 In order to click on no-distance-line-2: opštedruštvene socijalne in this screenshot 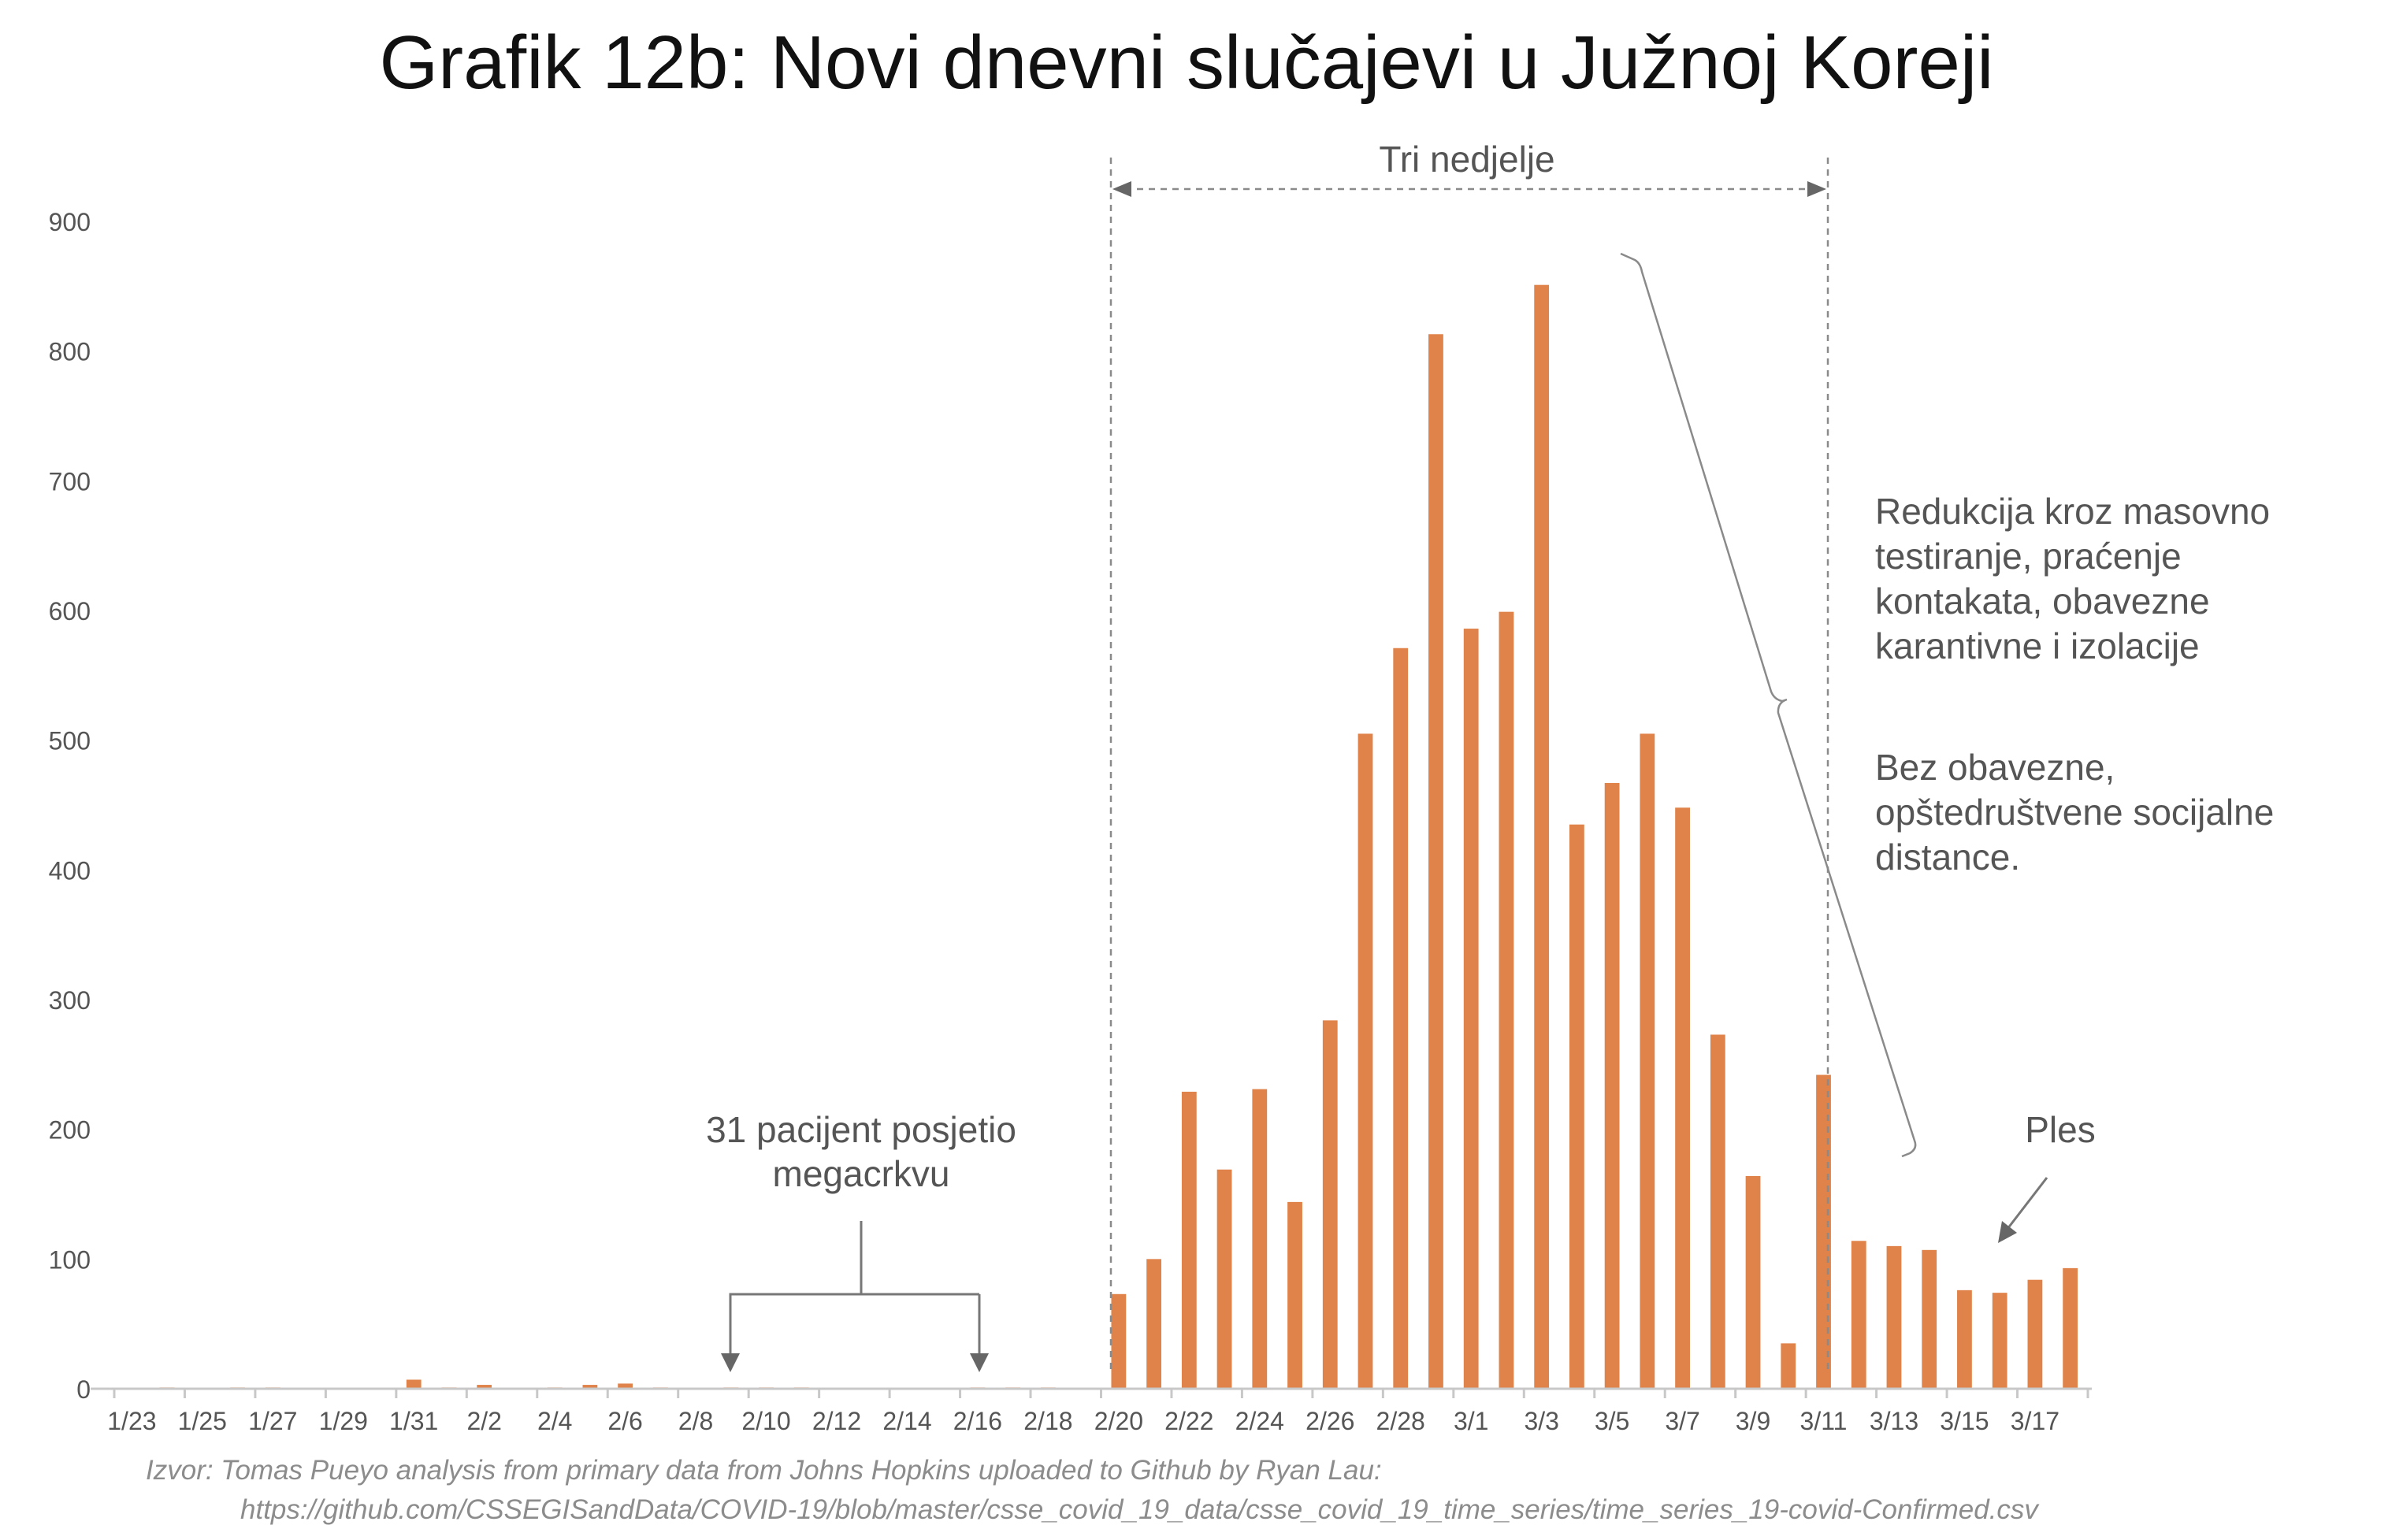, I will do `click(2074, 812)`.